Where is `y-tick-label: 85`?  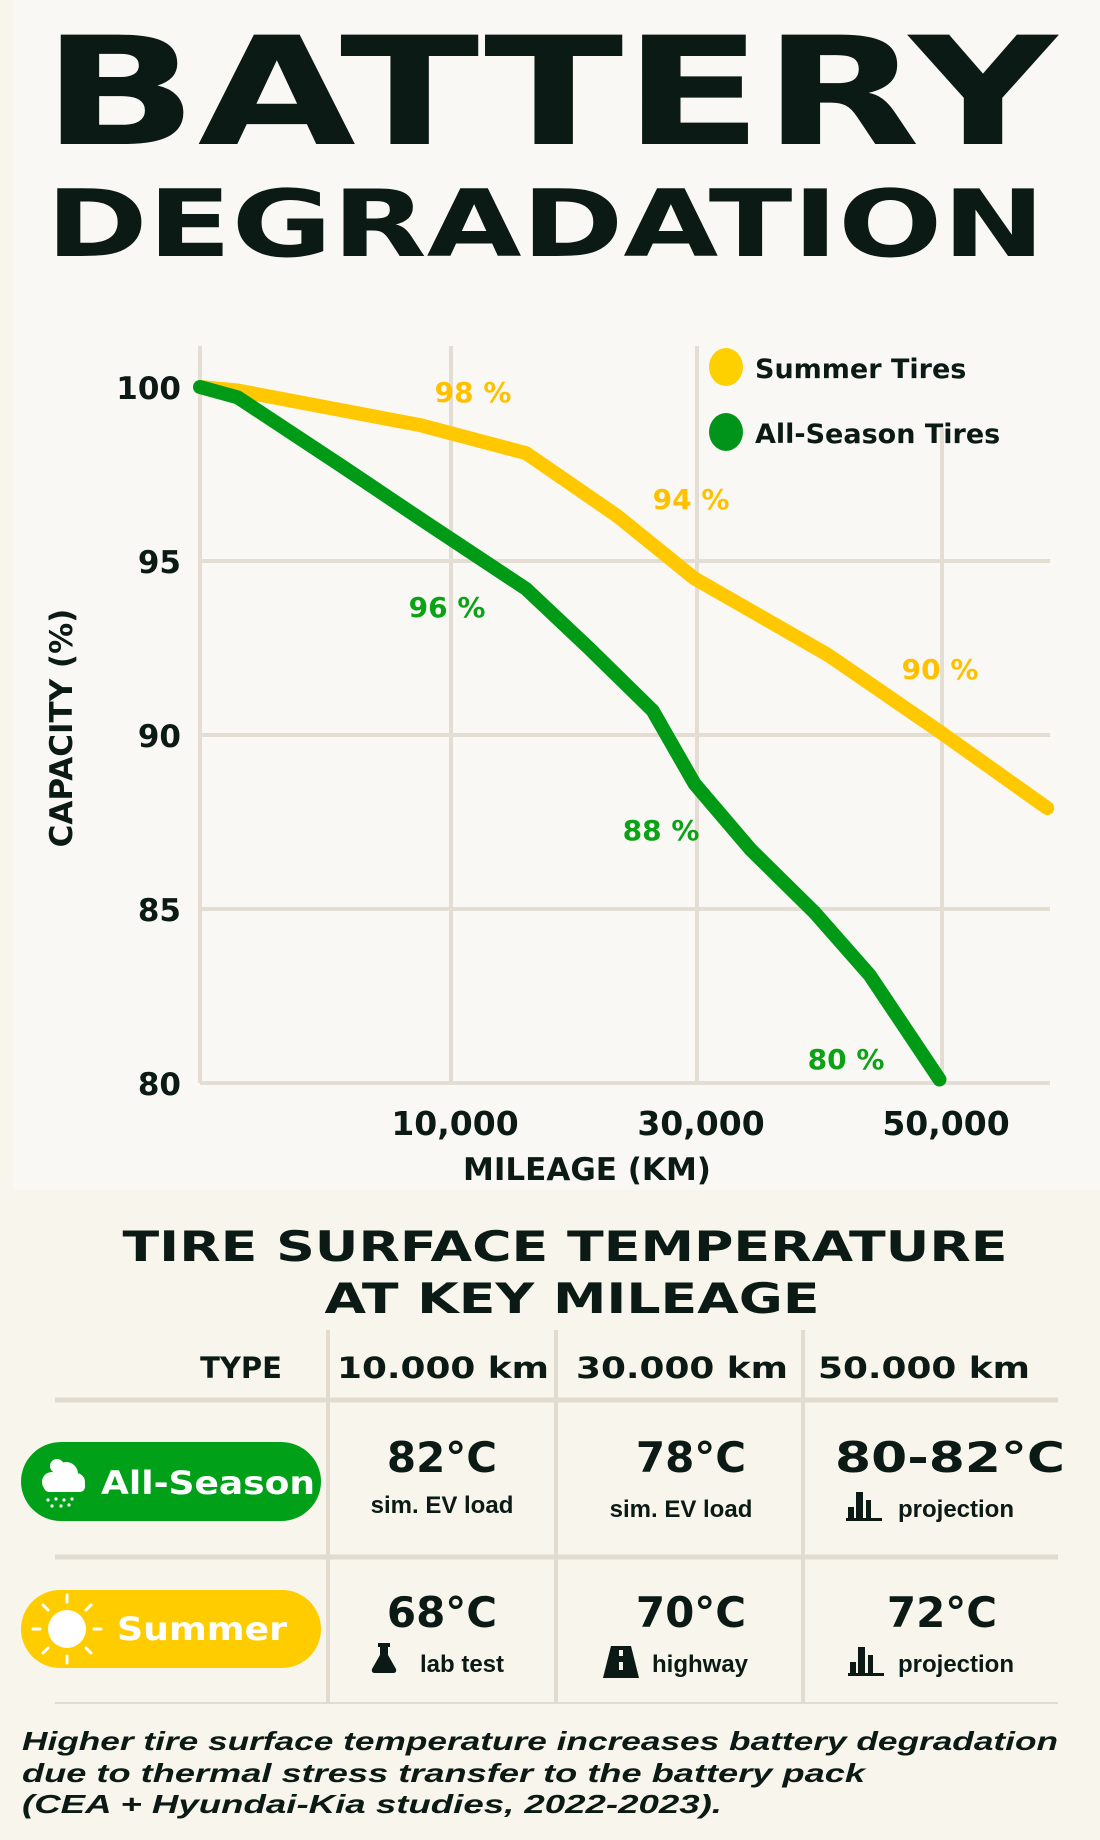 y-tick-label: 85 is located at coordinates (159, 911).